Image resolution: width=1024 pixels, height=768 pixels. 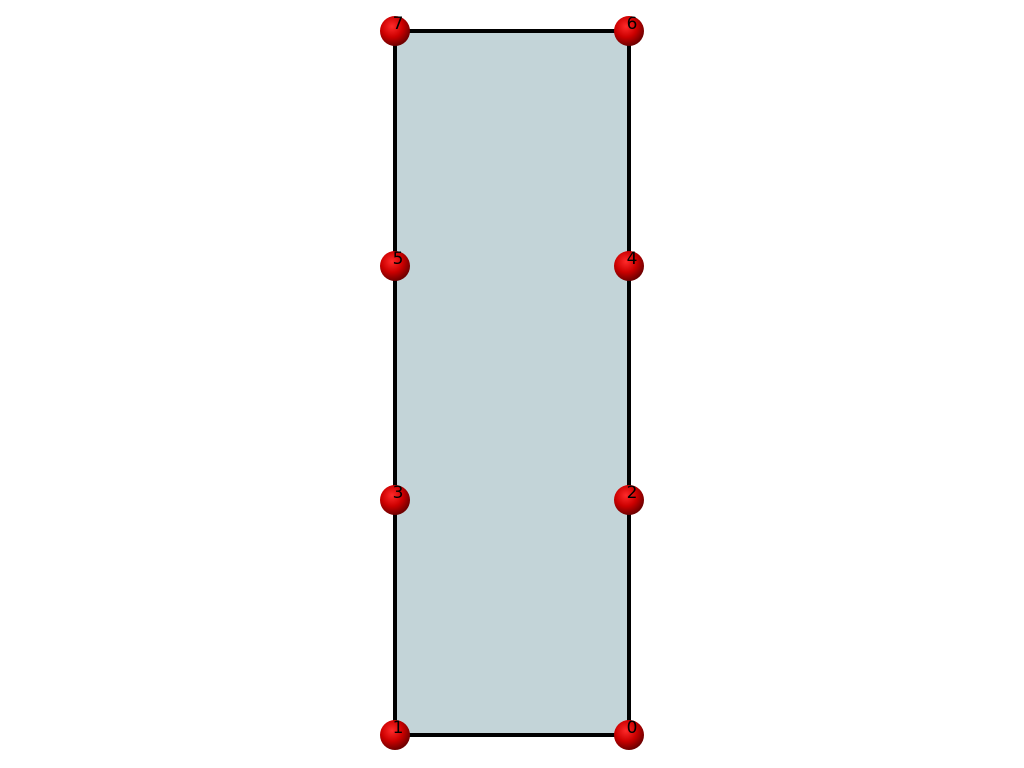 I want to click on mesh-node-4: 4, so click(x=629, y=265).